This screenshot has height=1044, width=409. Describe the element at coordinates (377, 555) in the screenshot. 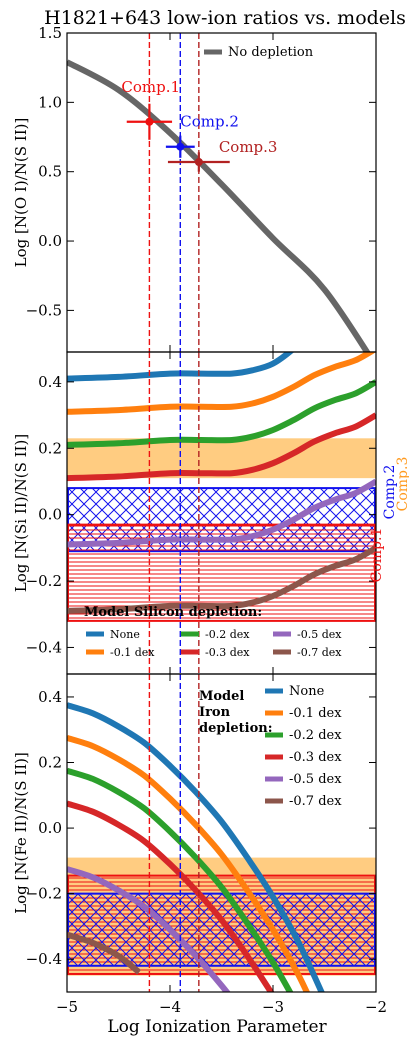

I see `band-label-comp1: Comp.1` at that location.